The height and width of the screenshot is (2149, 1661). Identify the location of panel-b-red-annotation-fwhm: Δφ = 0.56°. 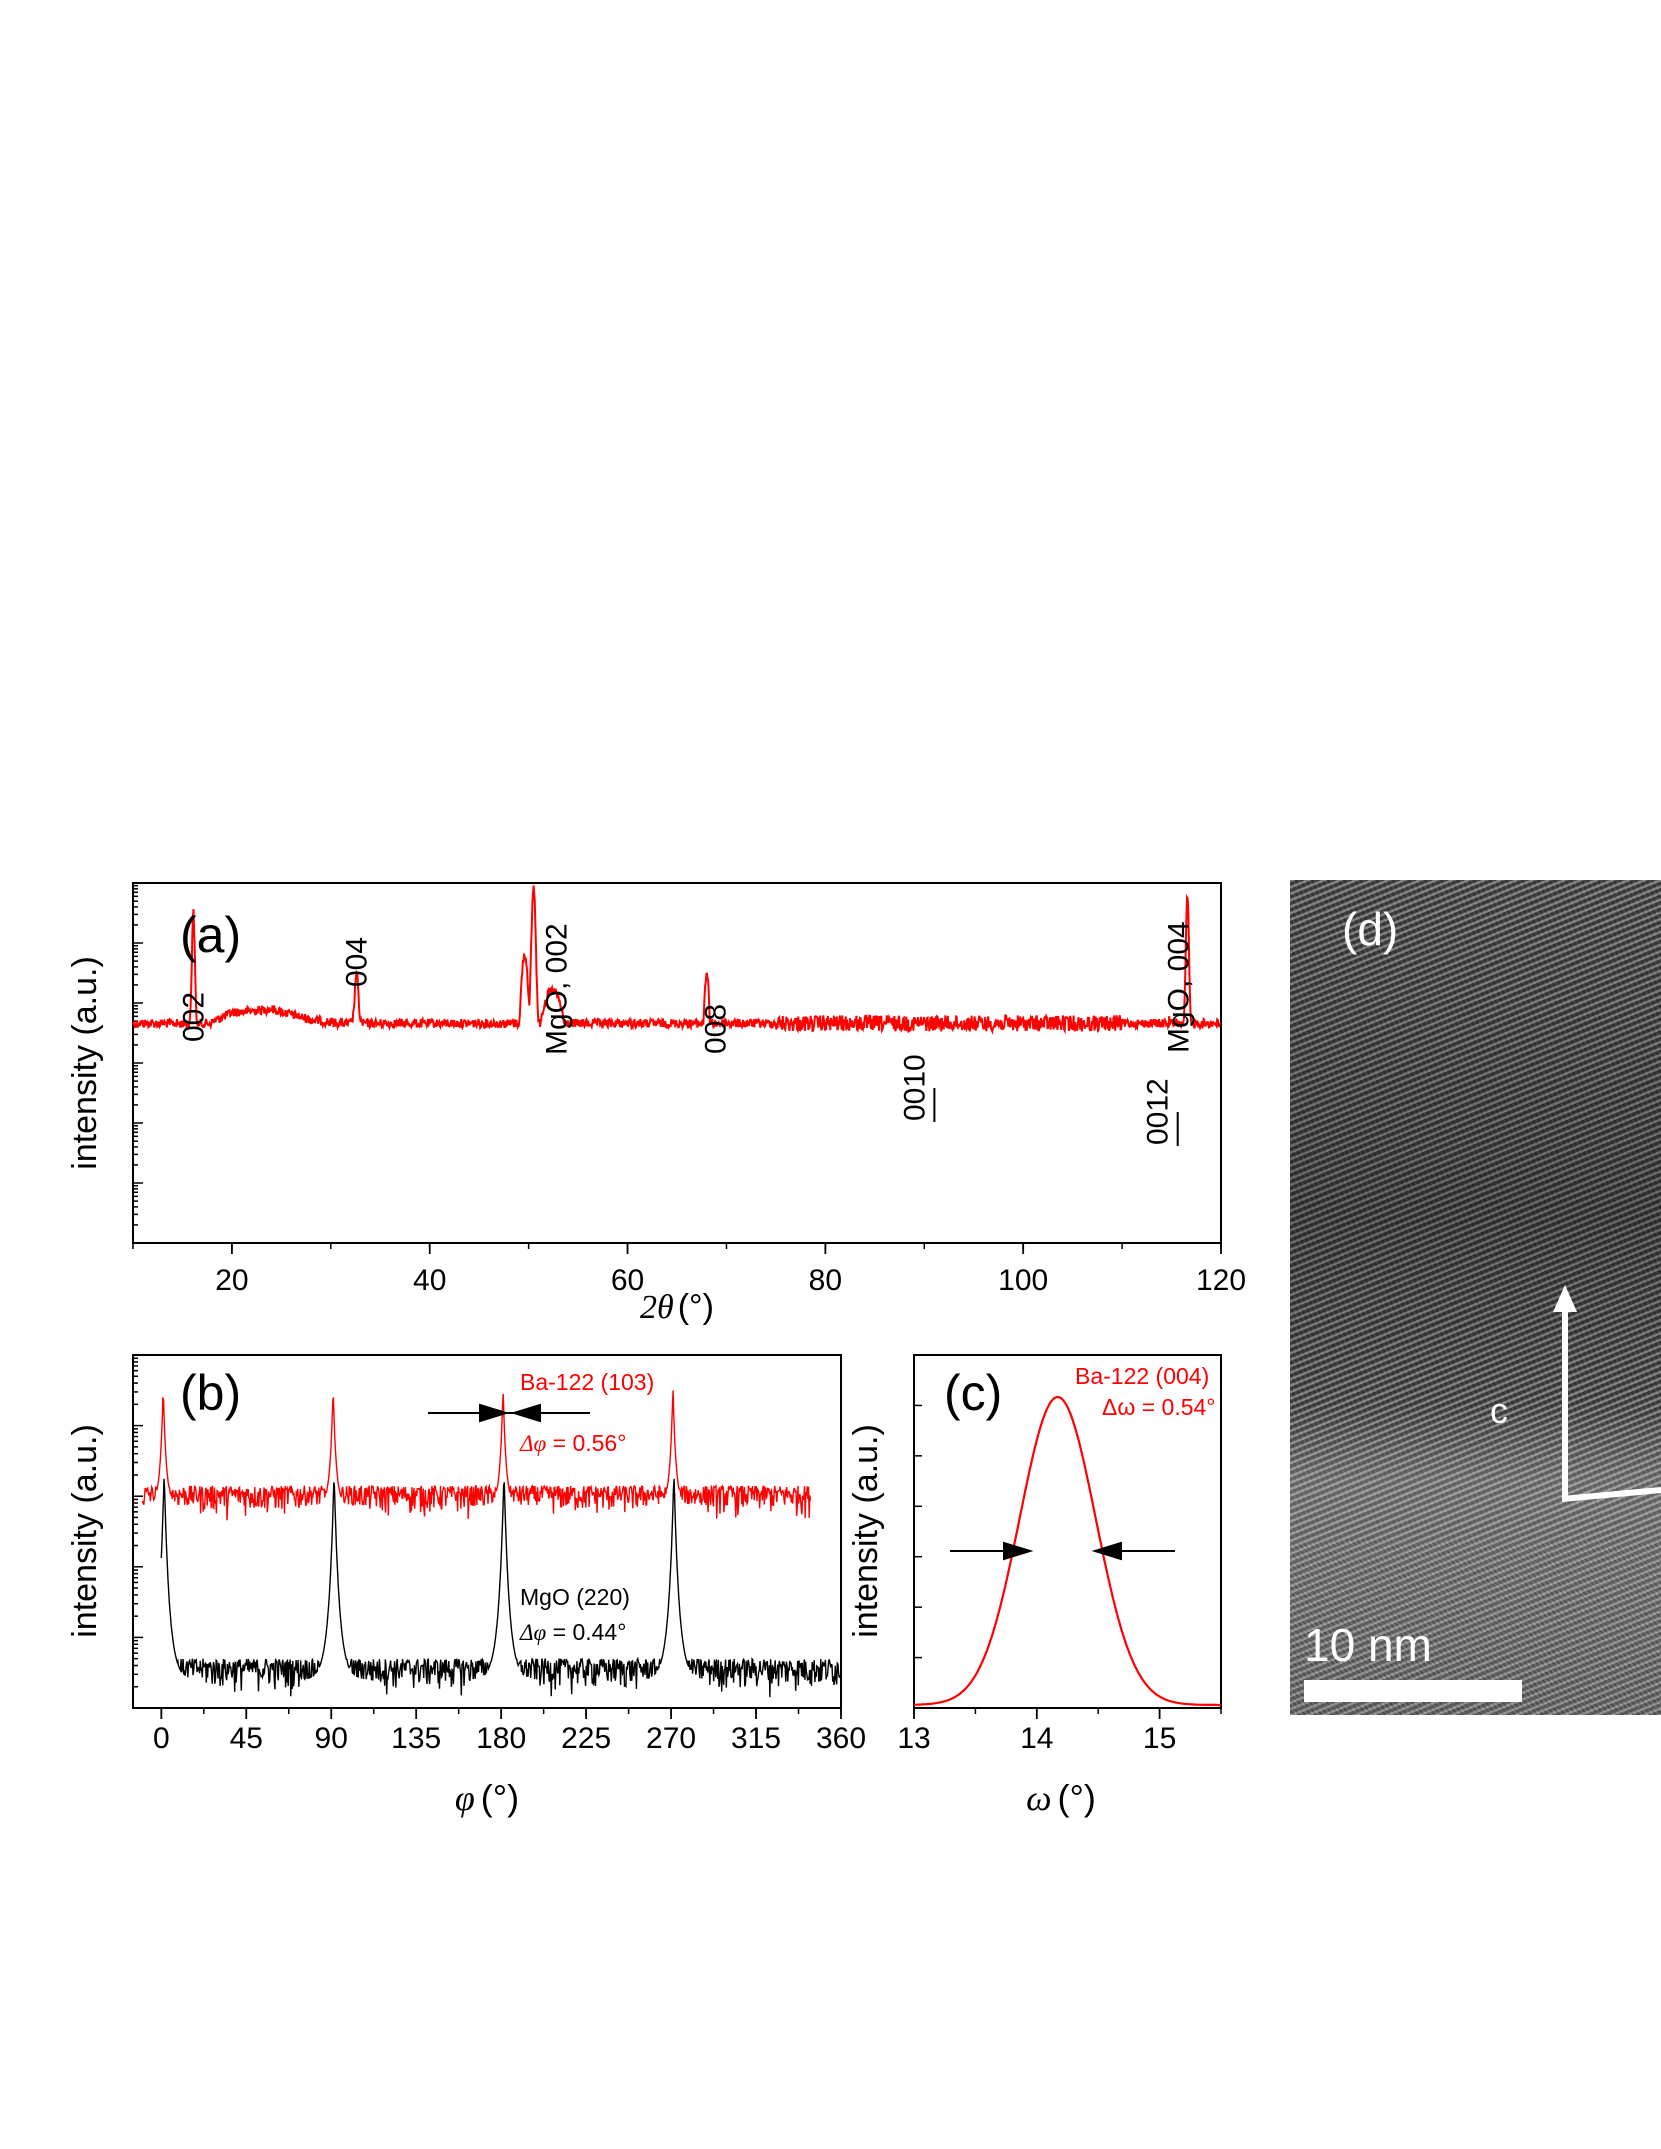
(572, 1443).